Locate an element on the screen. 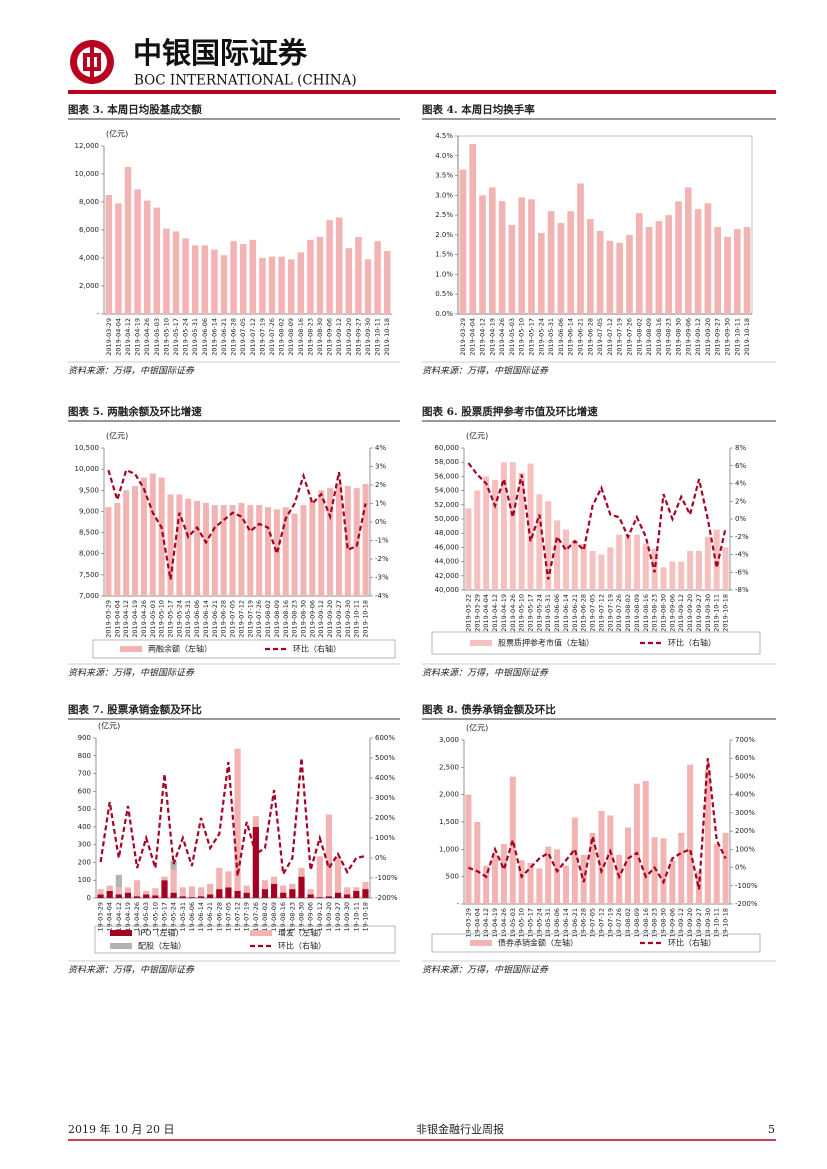  y-tick-label: 44,000 is located at coordinates (447, 562).